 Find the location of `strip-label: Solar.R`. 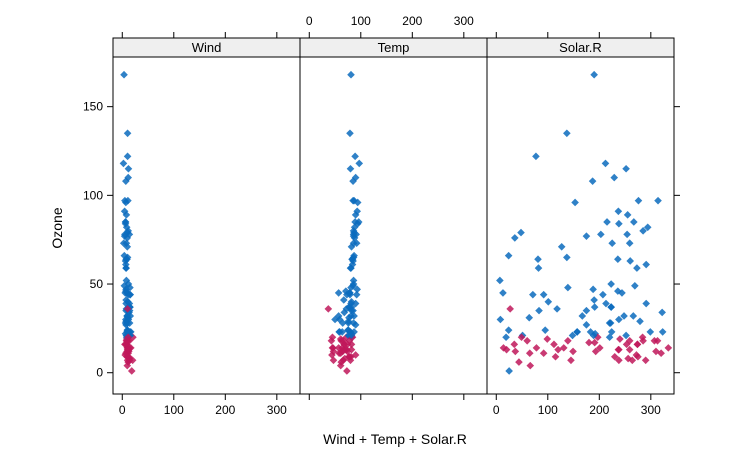

strip-label: Solar.R is located at coordinates (580, 47).